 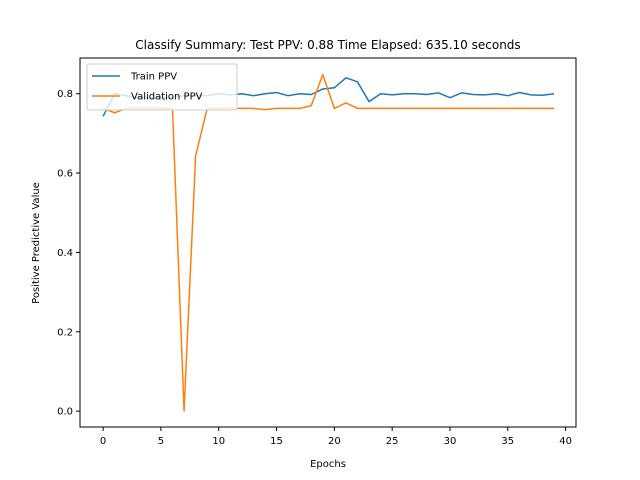 What do you see at coordinates (167, 97) in the screenshot?
I see `legend-label: Validation PPV` at bounding box center [167, 97].